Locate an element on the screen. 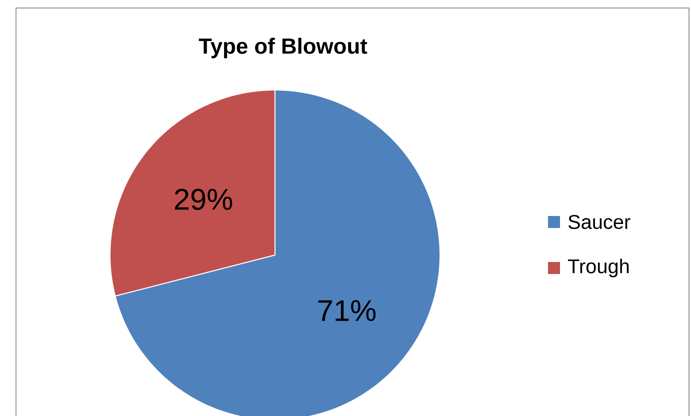 The image size is (691, 416). chart-title: Type of Blowout is located at coordinates (283, 48).